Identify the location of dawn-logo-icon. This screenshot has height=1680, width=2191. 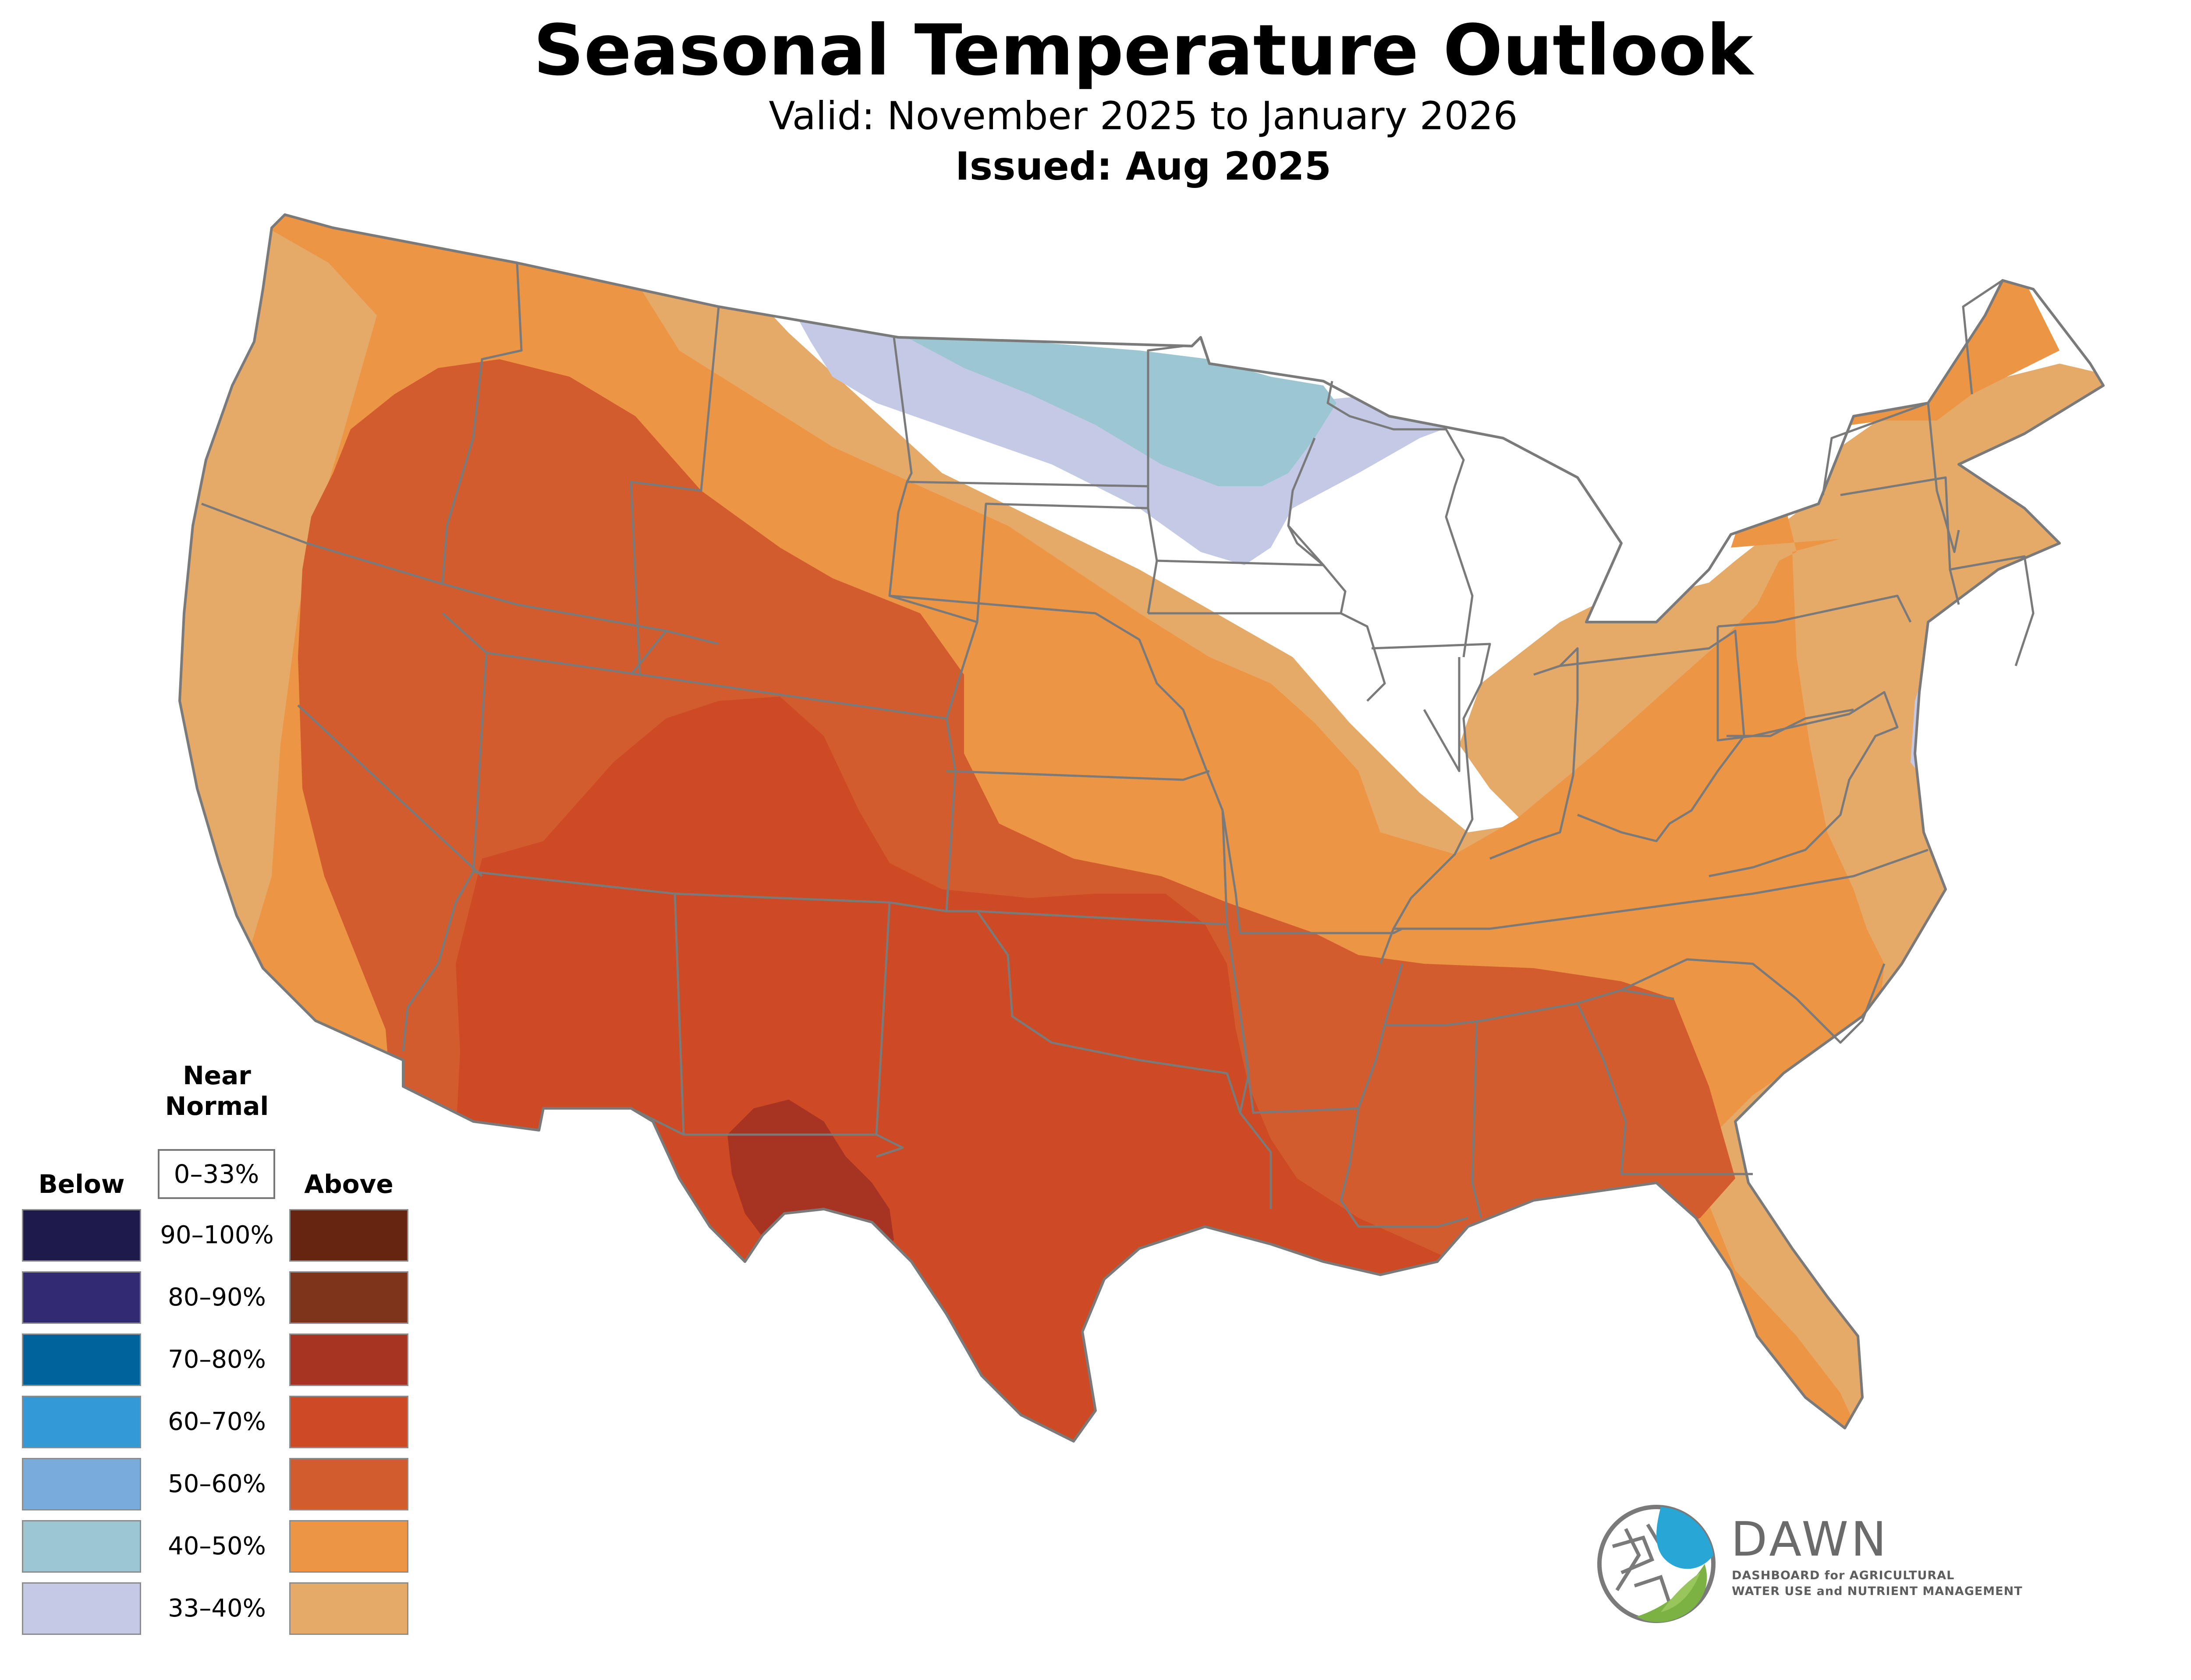
(1656, 1564).